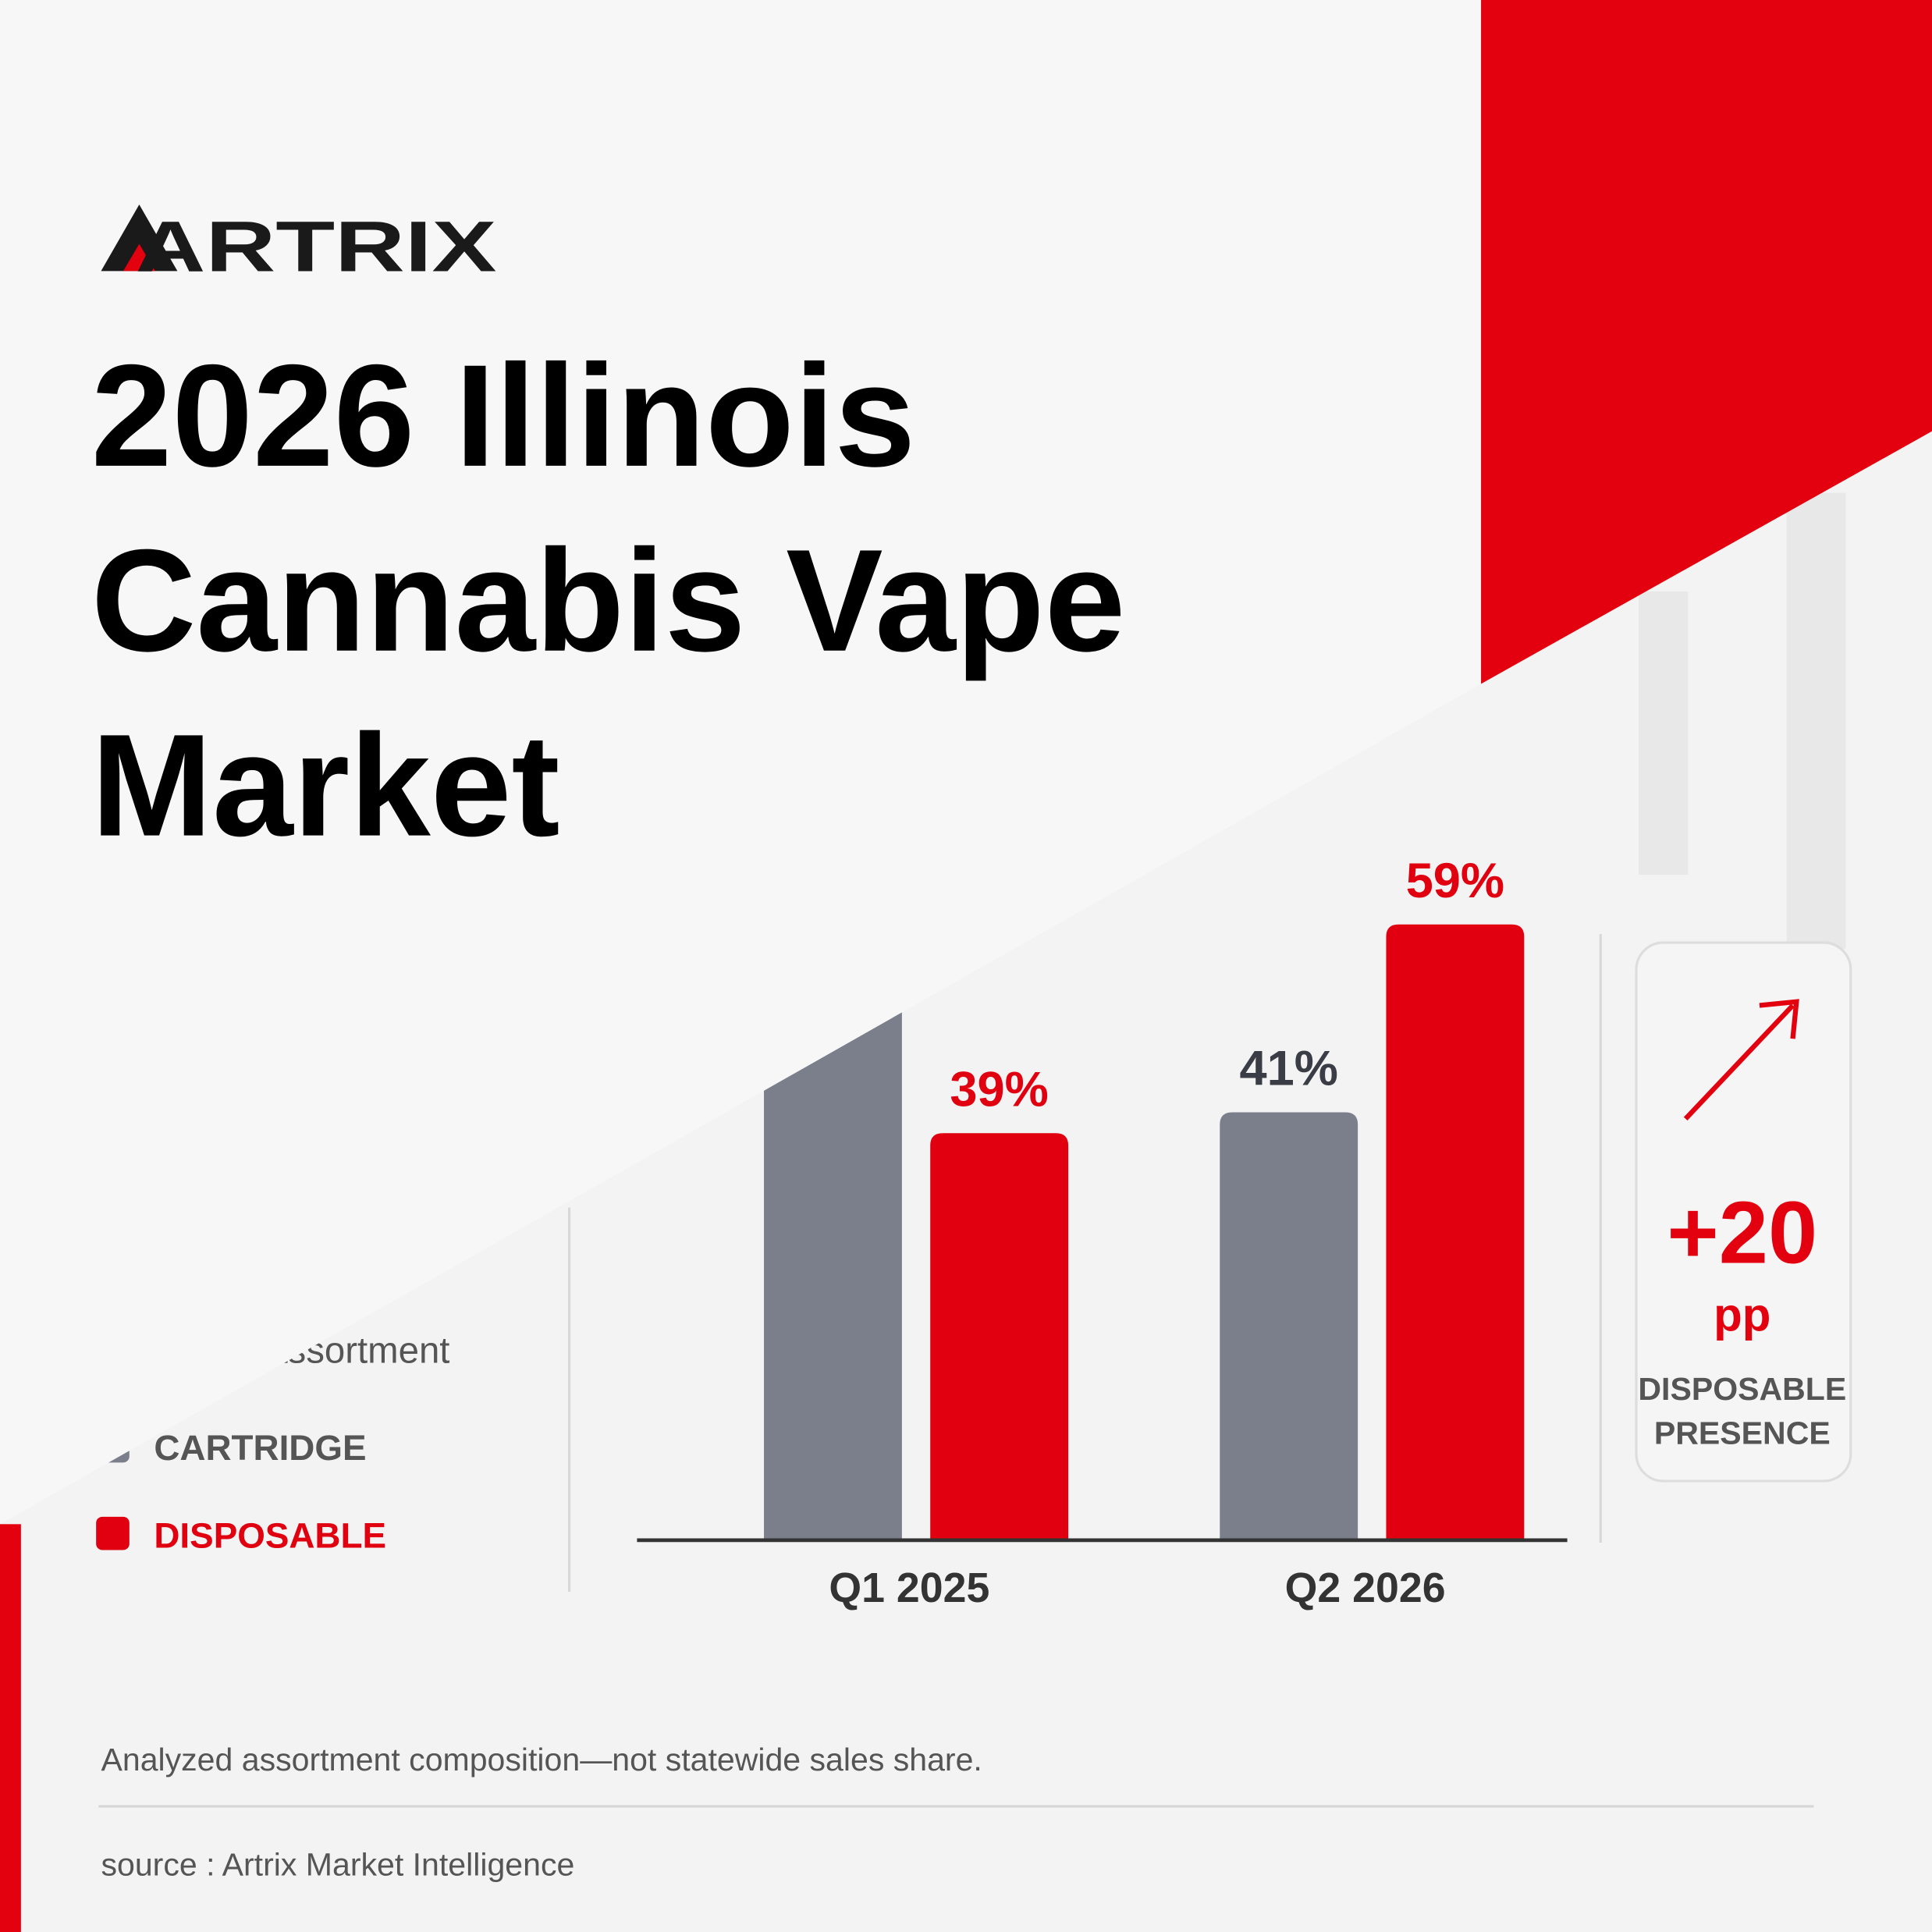  Describe the element at coordinates (1742, 1314) in the screenshot. I see `callout-unit: pp` at that location.